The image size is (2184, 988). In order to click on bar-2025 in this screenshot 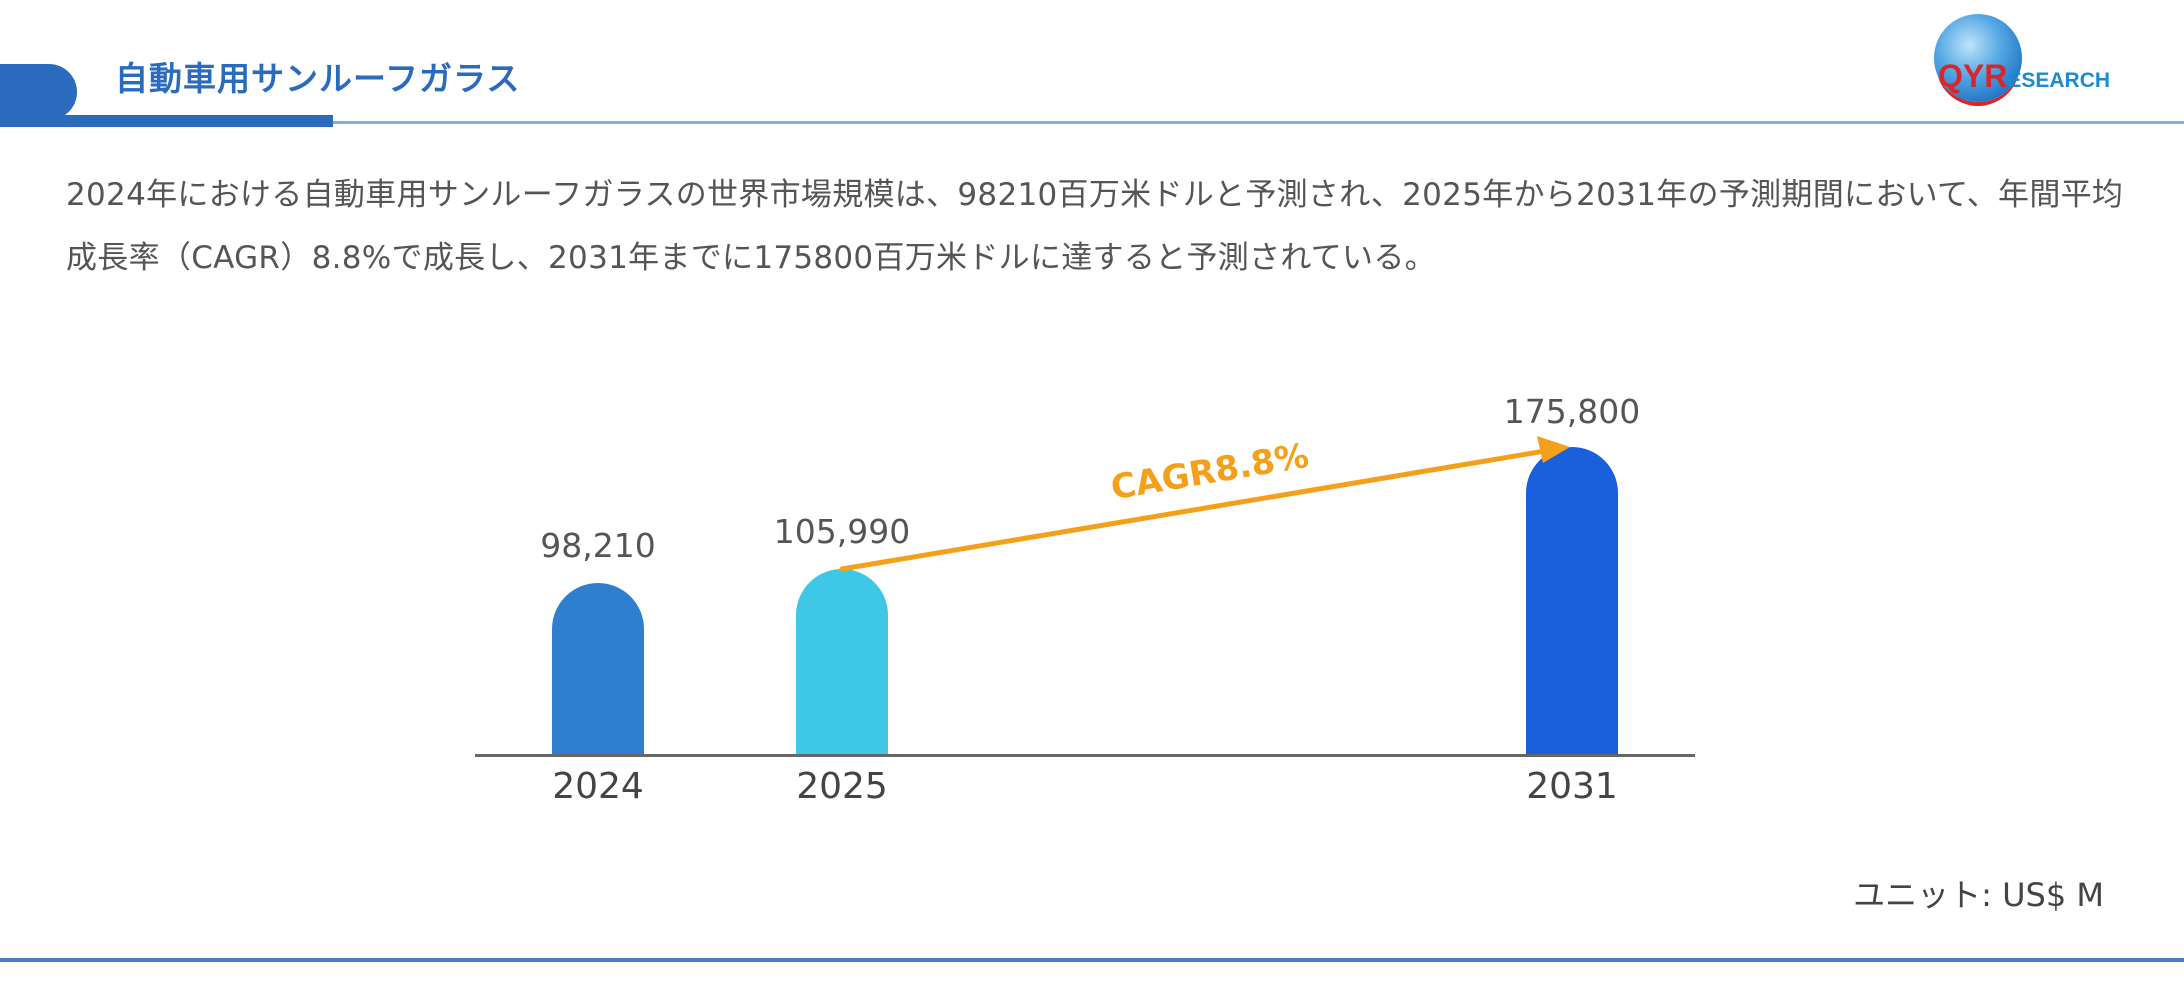, I will do `click(842, 662)`.